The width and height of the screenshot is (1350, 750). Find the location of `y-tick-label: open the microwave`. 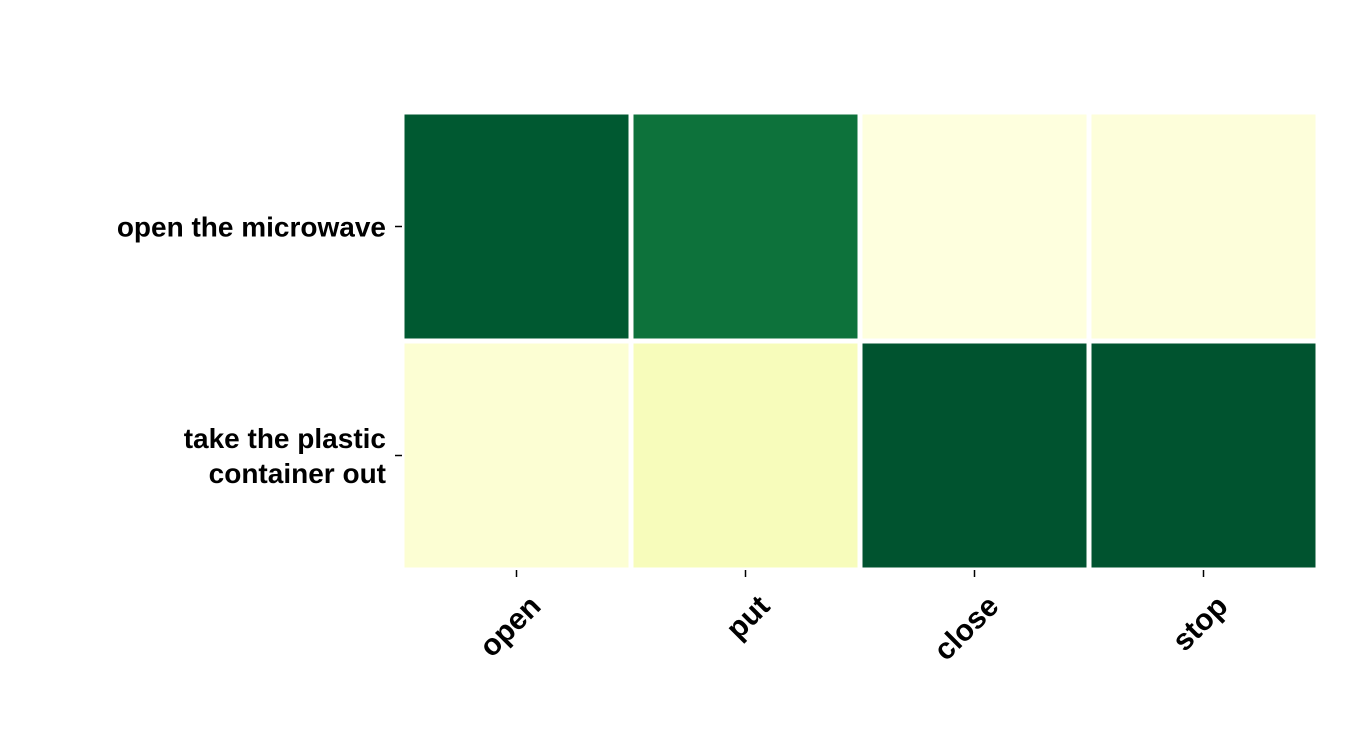

y-tick-label: open the microwave is located at coordinates (251, 227).